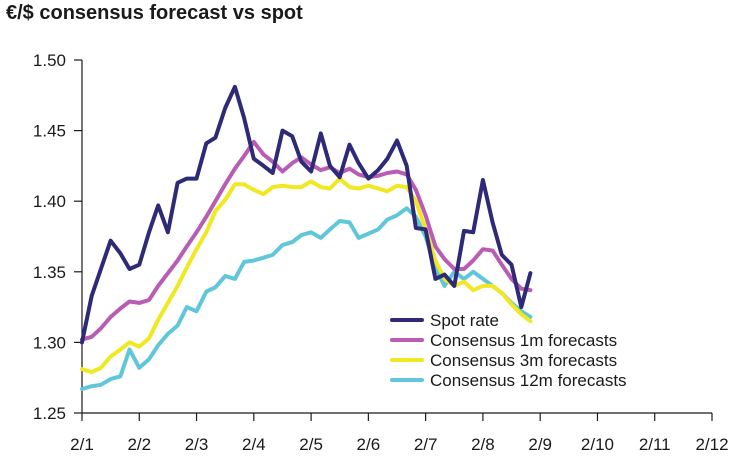 Image resolution: width=750 pixels, height=463 pixels. What do you see at coordinates (528, 380) in the screenshot?
I see `legend-label: Consensus 12m forecasts` at bounding box center [528, 380].